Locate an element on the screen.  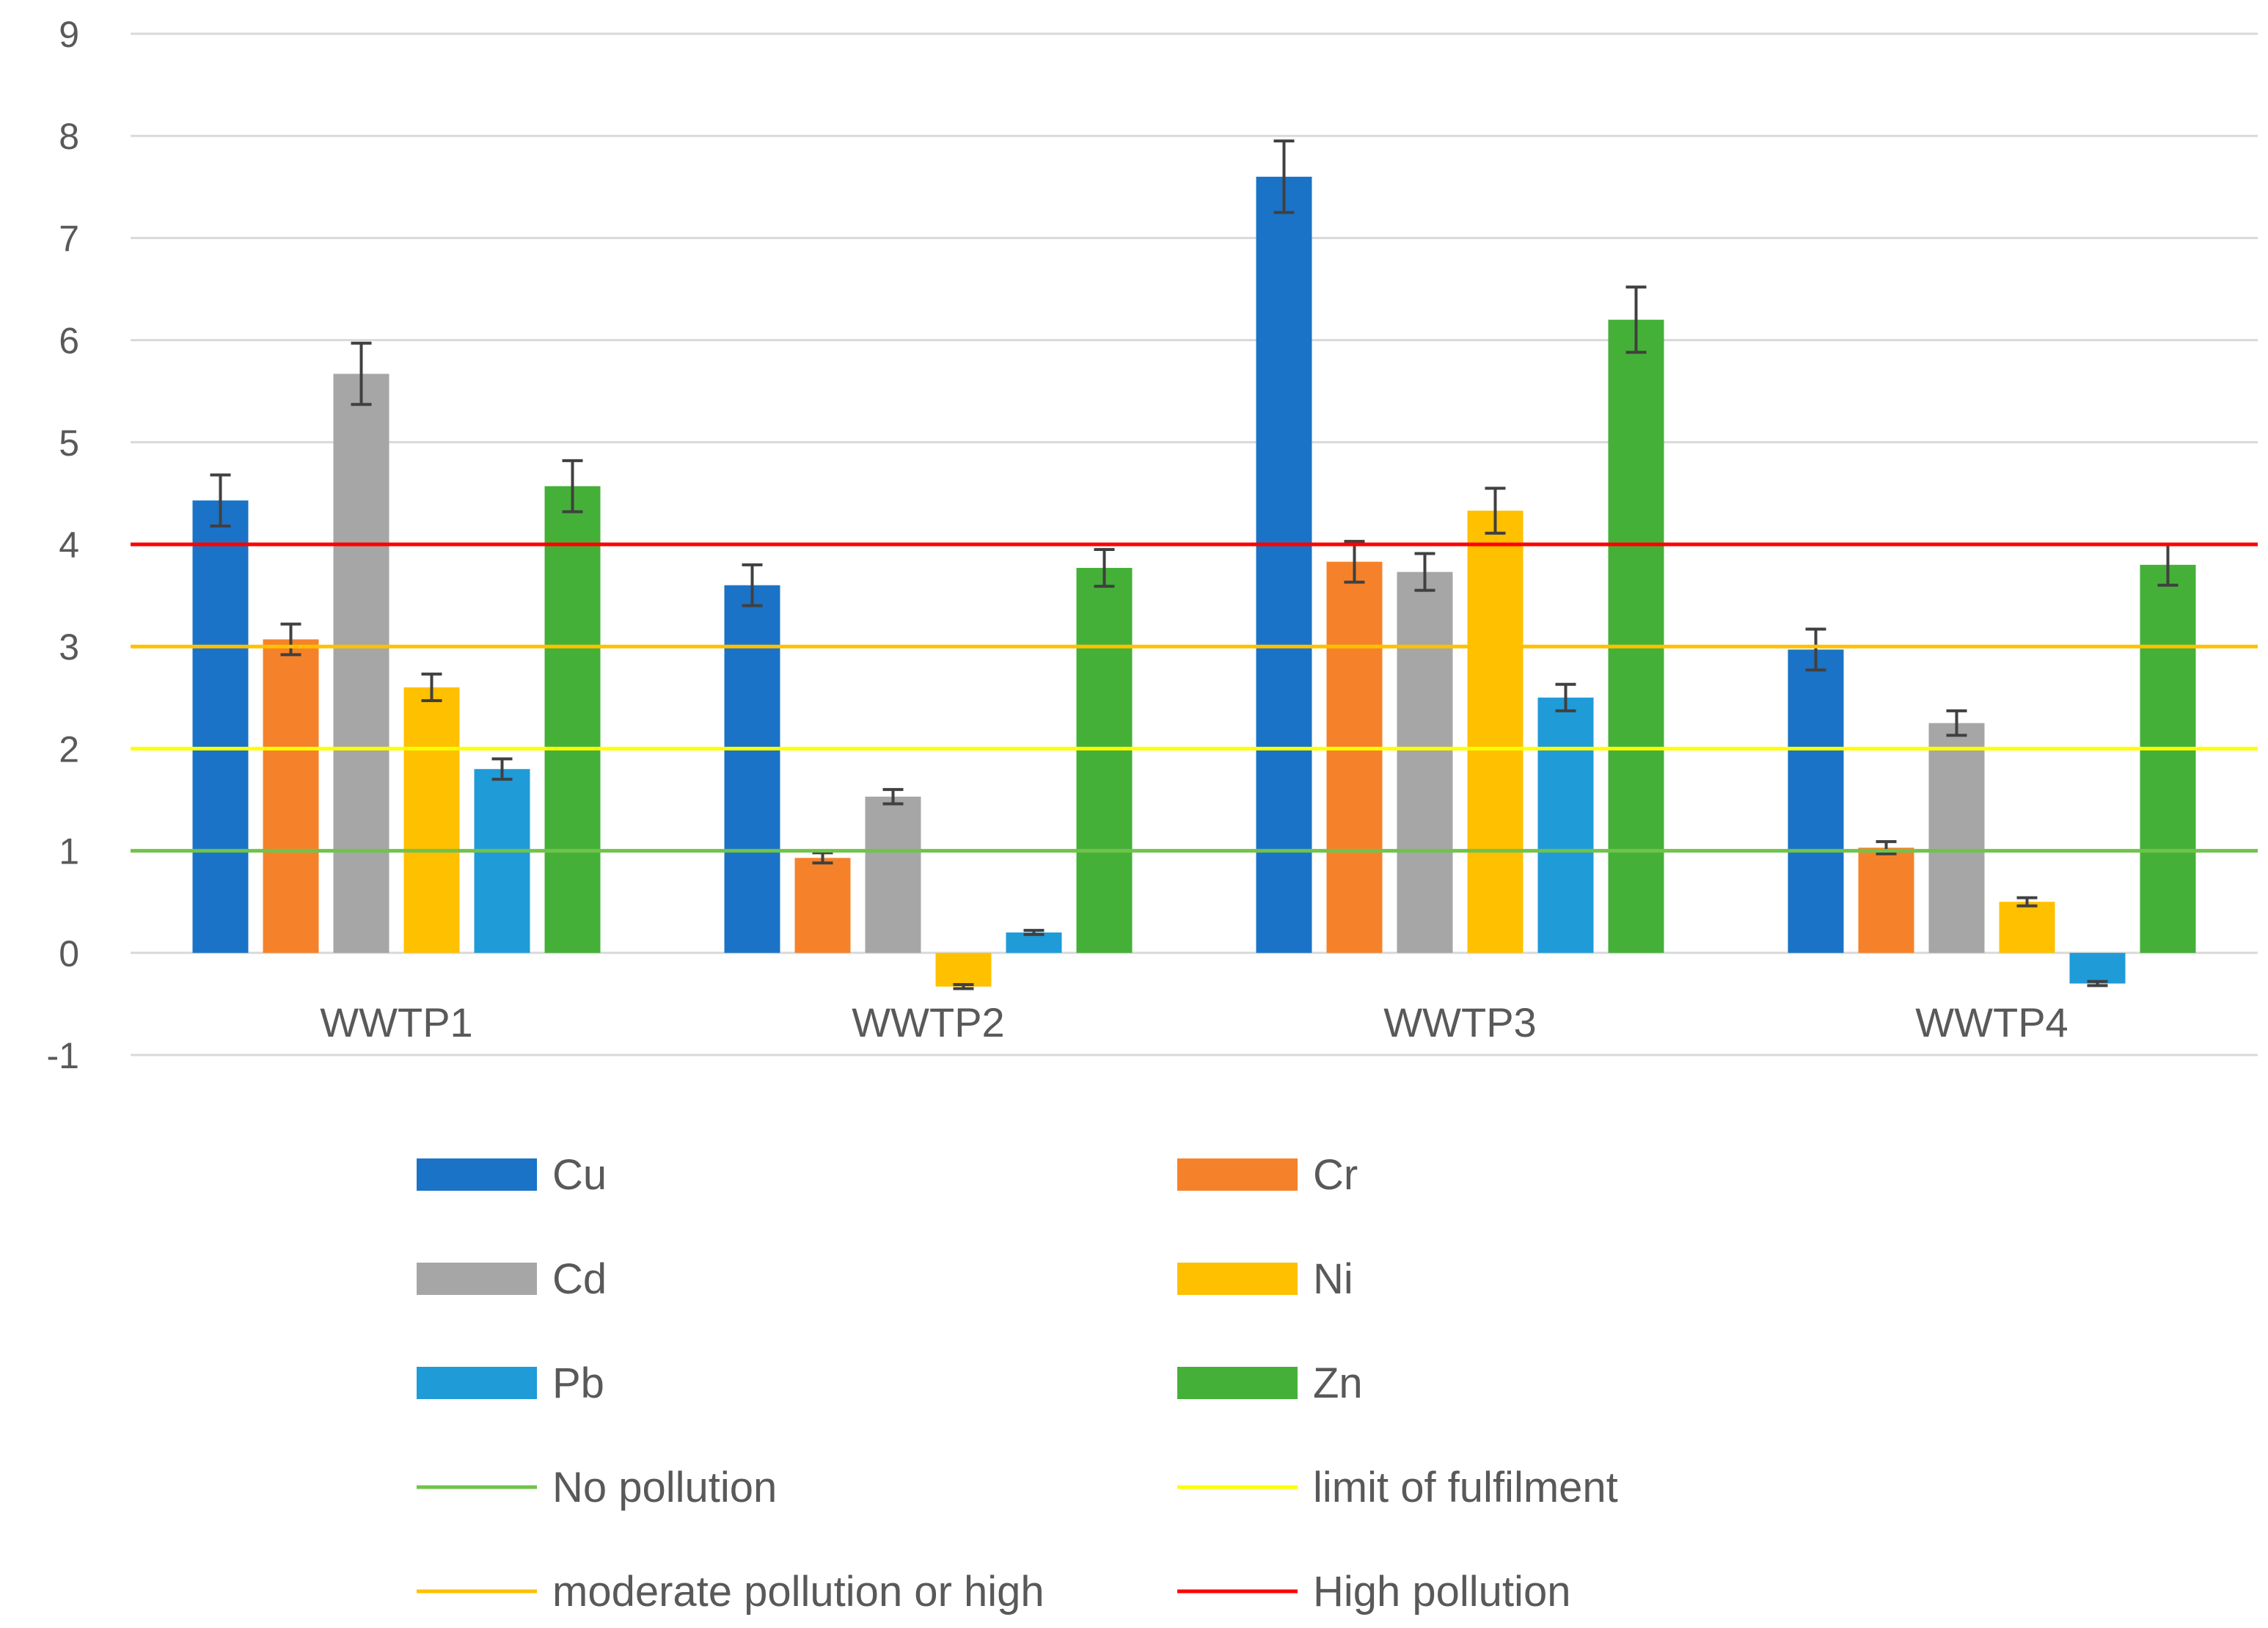
error-bar-cd-wwtp2 is located at coordinates (893, 797).